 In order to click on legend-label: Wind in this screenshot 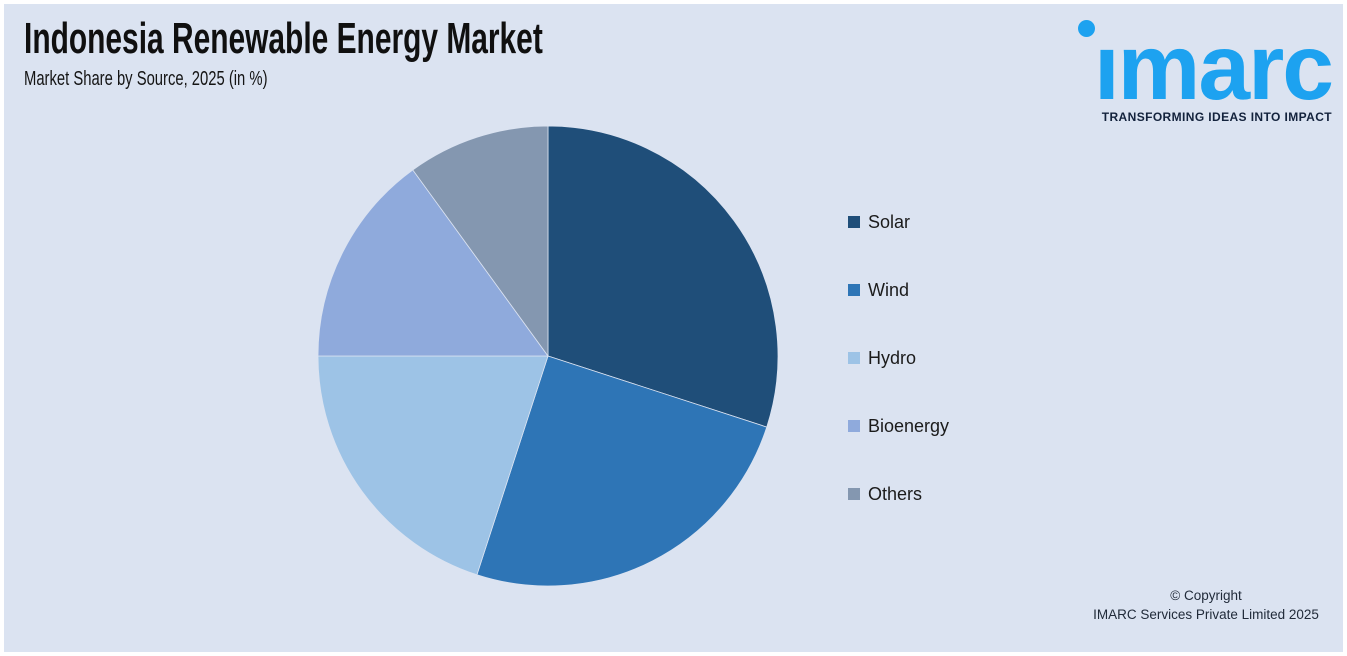, I will do `click(889, 290)`.